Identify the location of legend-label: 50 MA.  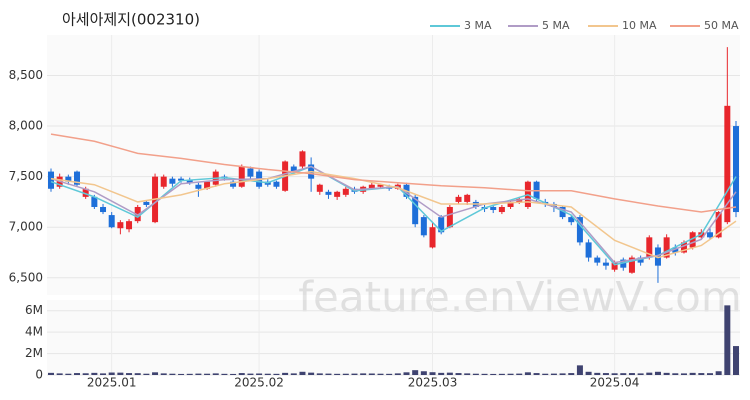
(721, 25).